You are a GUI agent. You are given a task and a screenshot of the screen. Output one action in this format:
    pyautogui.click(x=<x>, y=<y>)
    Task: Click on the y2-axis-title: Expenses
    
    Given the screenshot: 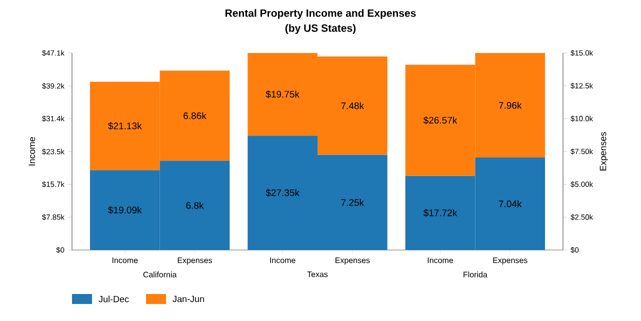 What is the action you would take?
    pyautogui.click(x=604, y=151)
    